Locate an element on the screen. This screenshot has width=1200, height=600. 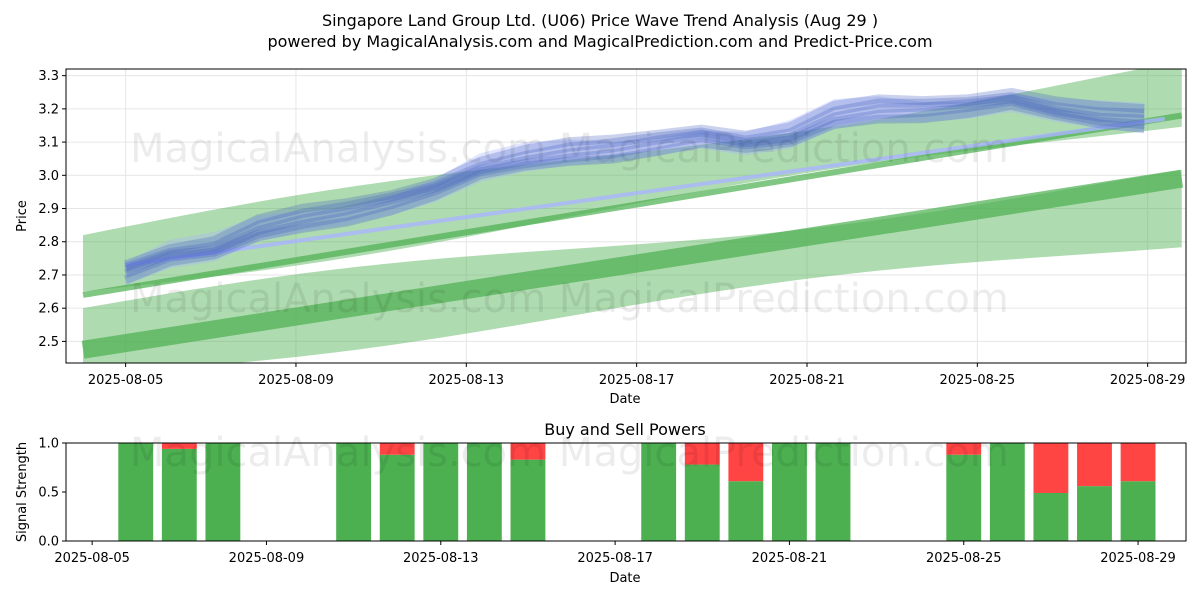
price-x-label: Date is located at coordinates (624, 399).